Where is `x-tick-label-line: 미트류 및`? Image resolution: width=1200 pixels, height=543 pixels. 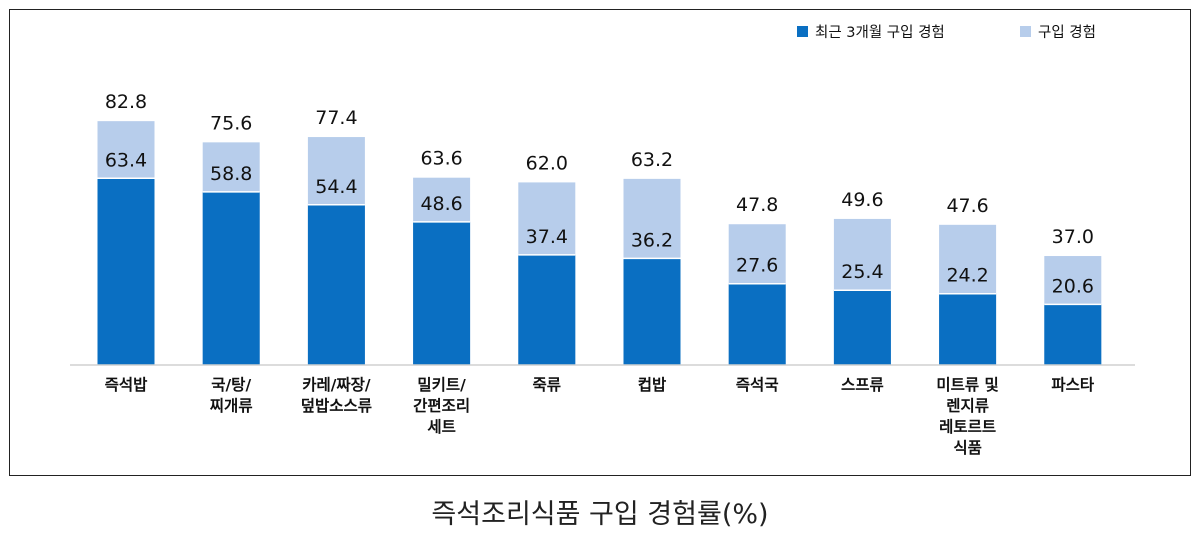
x-tick-label-line: 미트류 및 is located at coordinates (967, 384).